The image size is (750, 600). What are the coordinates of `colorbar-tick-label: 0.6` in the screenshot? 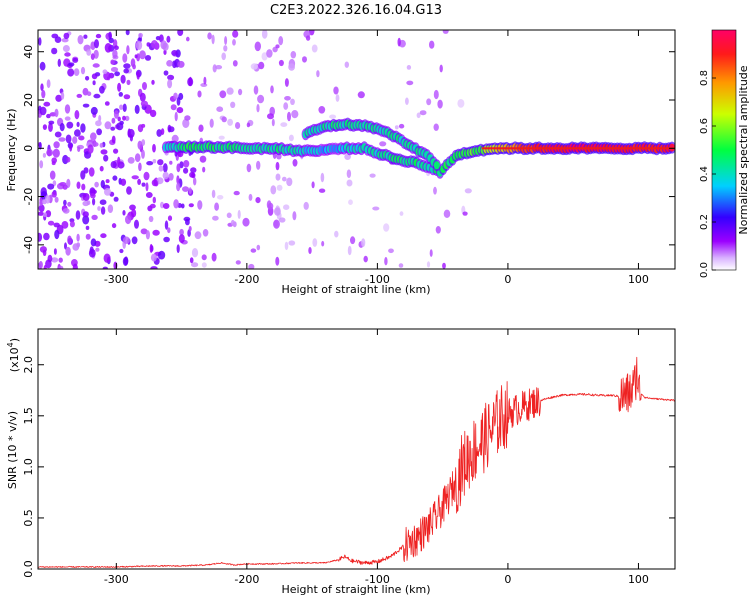 It's located at (704, 126).